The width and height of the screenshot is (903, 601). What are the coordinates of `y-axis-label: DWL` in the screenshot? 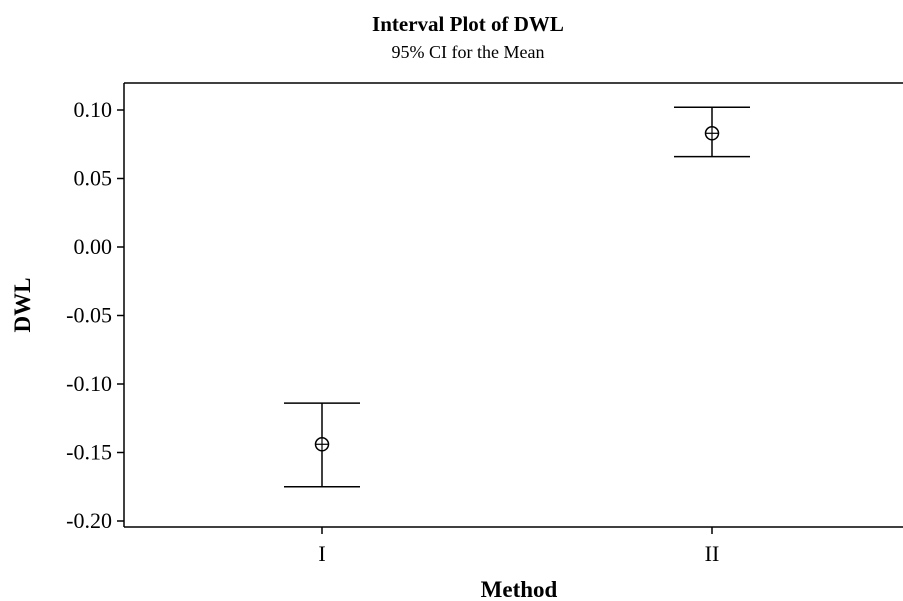 It's located at (22, 305).